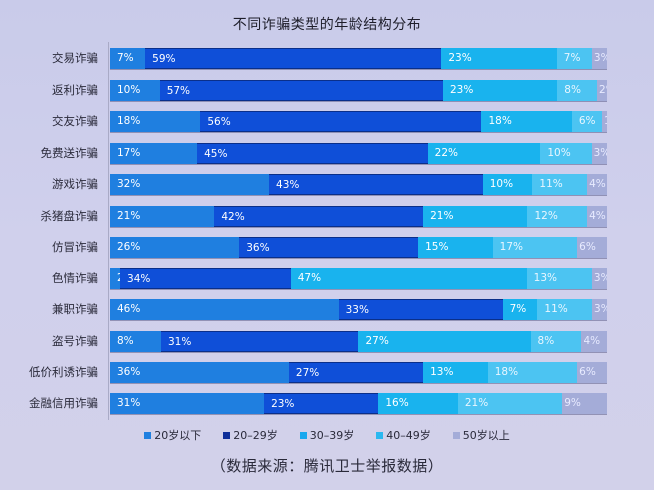 The image size is (654, 490). I want to click on bar-row: 金融信用诈骗 31% 23% 16% 21% 9%, so click(327, 403).